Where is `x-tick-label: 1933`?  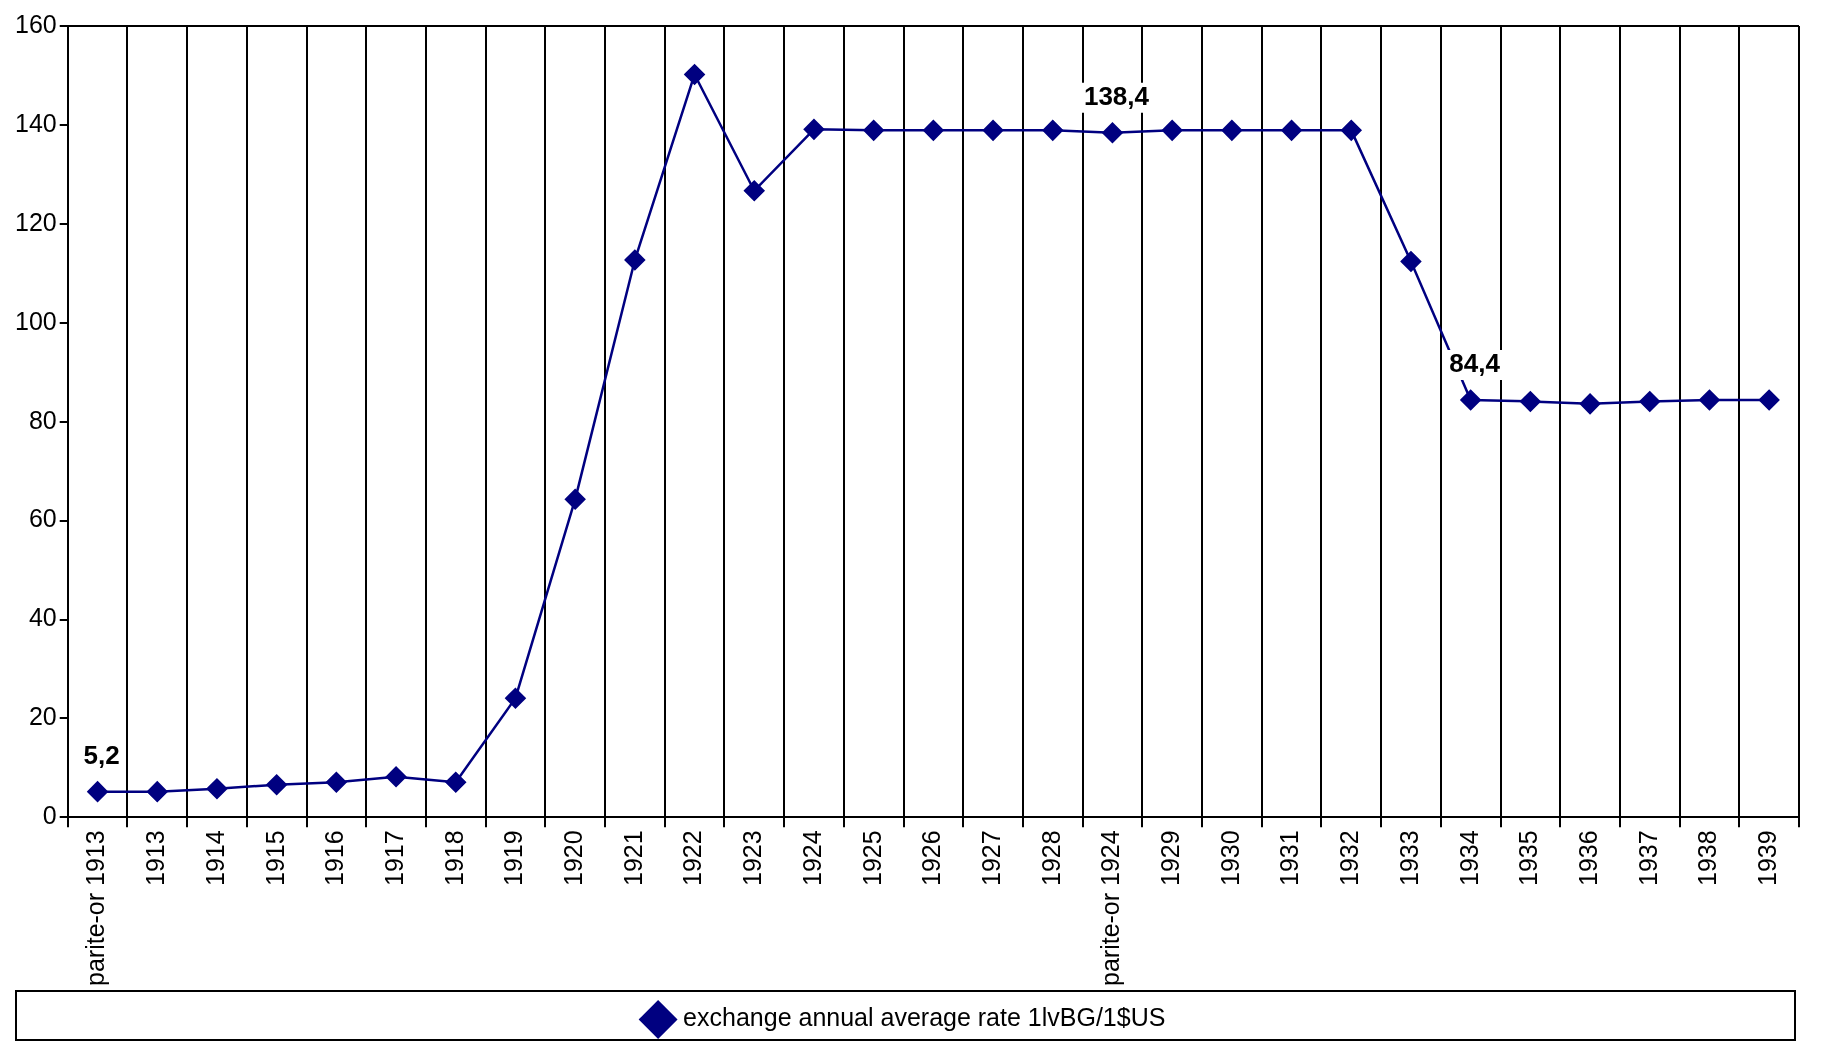 x-tick-label: 1933 is located at coordinates (1408, 858).